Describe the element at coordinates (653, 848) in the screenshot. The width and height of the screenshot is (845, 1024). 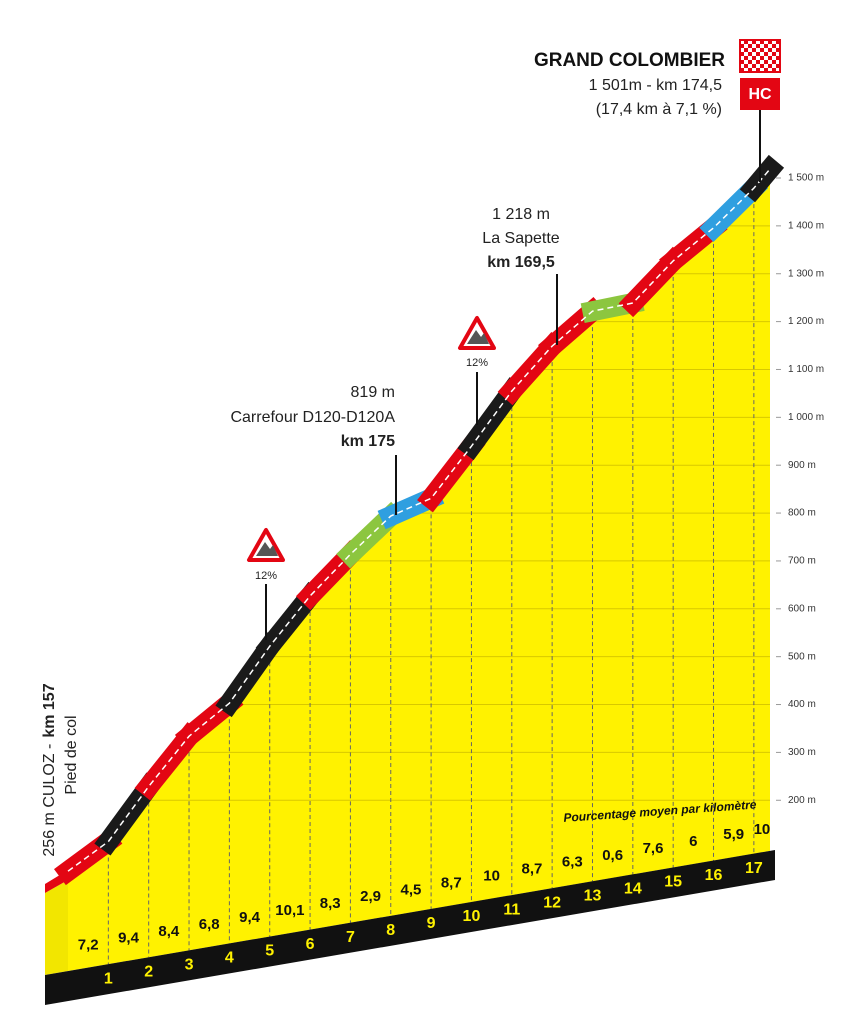
I see `gradient-label: 7,6` at that location.